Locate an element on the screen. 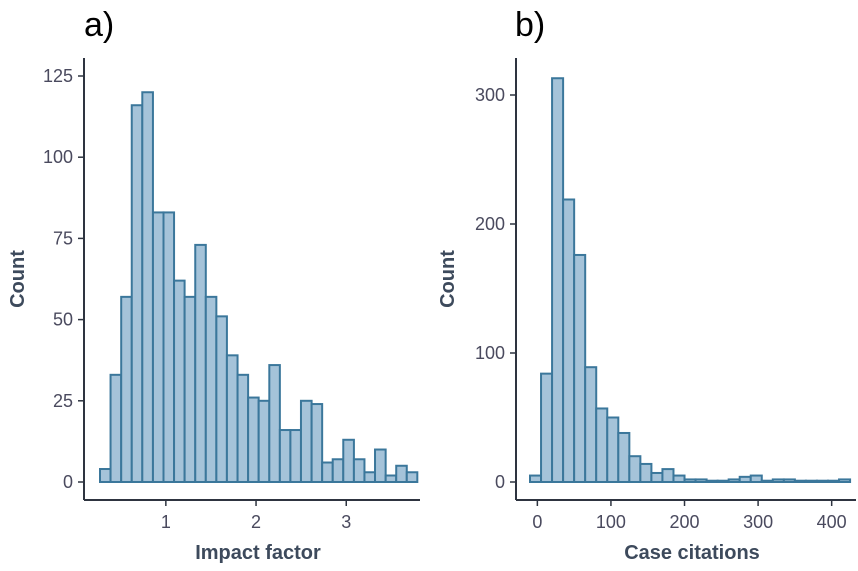  panel-a-y-tick-label-2: 50 is located at coordinates (63, 320).